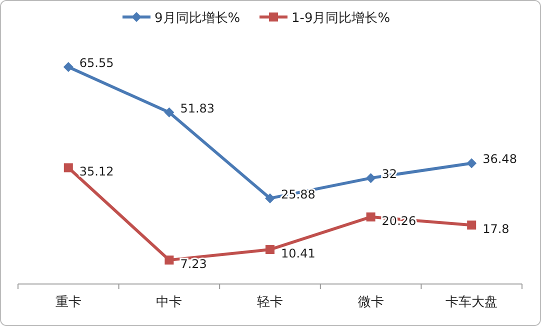  I want to click on data-label: 65.55, so click(96, 63).